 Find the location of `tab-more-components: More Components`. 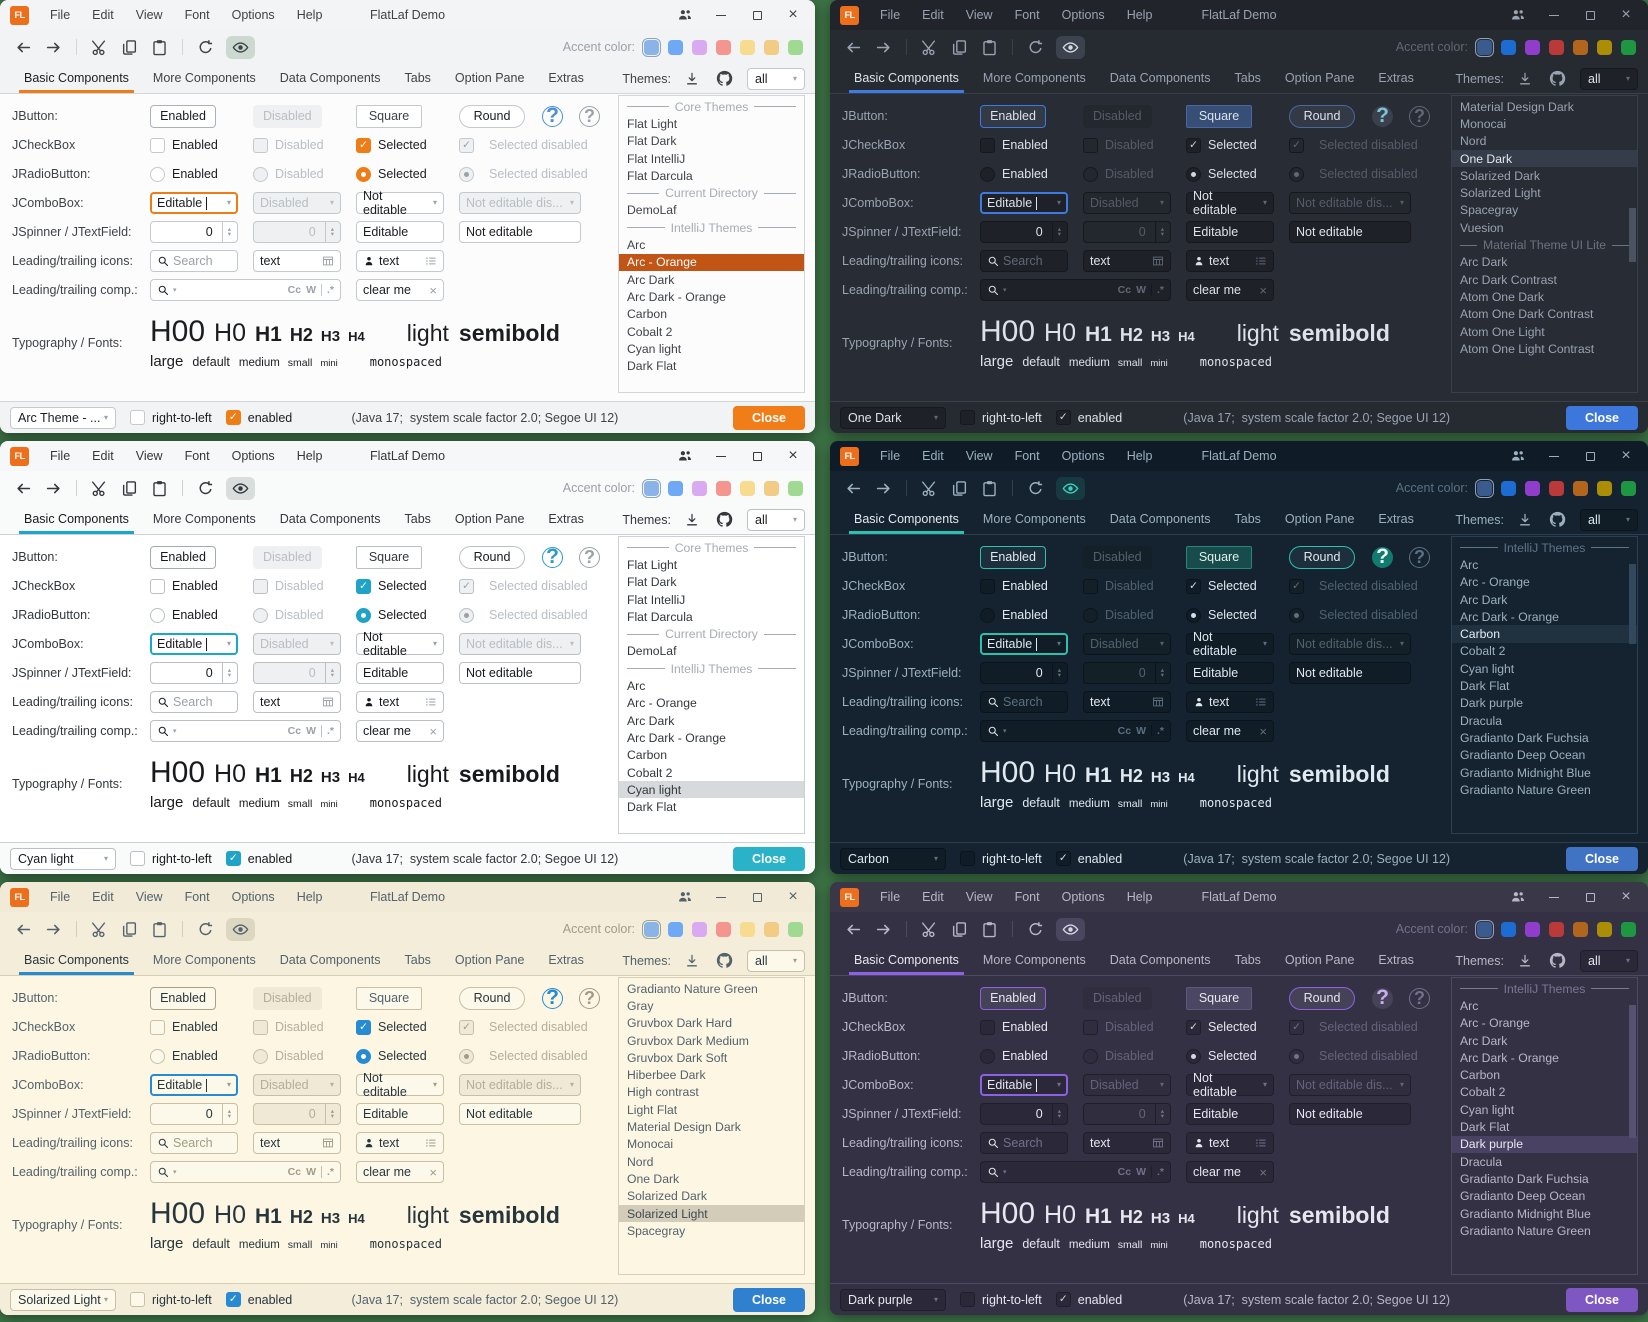

tab-more-components: More Components is located at coordinates (1034, 78).